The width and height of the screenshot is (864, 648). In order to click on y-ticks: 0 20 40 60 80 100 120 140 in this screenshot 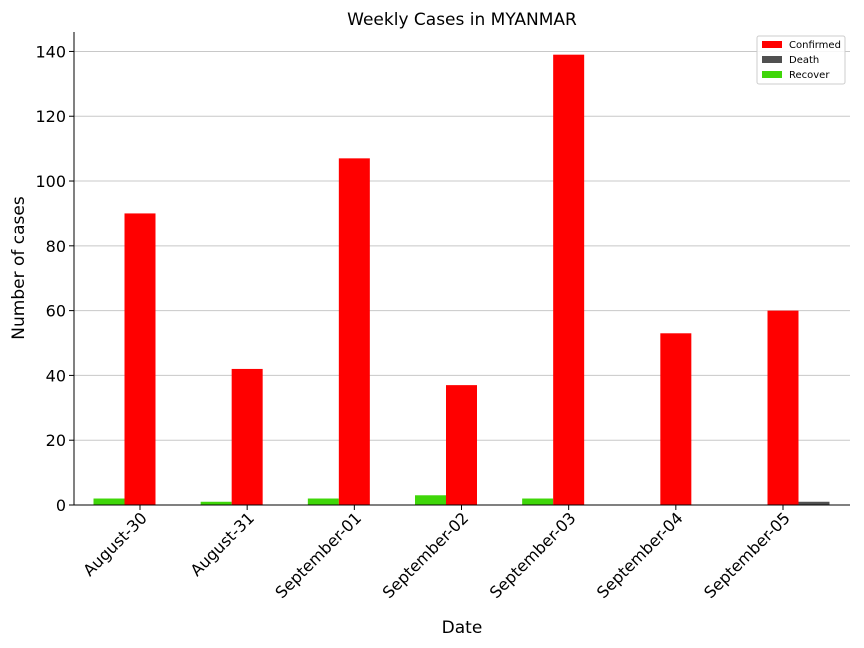, I will do `click(54, 278)`.